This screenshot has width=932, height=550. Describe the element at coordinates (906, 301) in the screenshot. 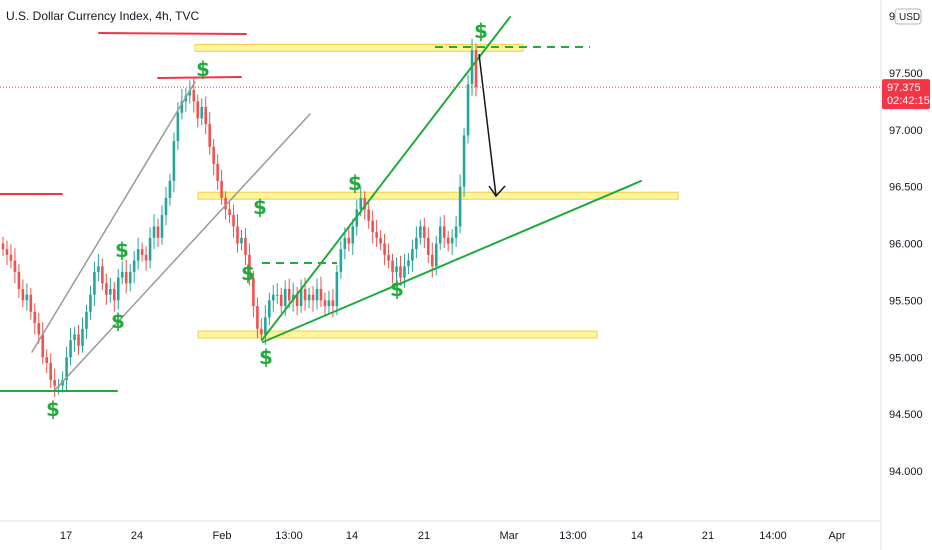

I see `y-tick-label: 95.500` at that location.